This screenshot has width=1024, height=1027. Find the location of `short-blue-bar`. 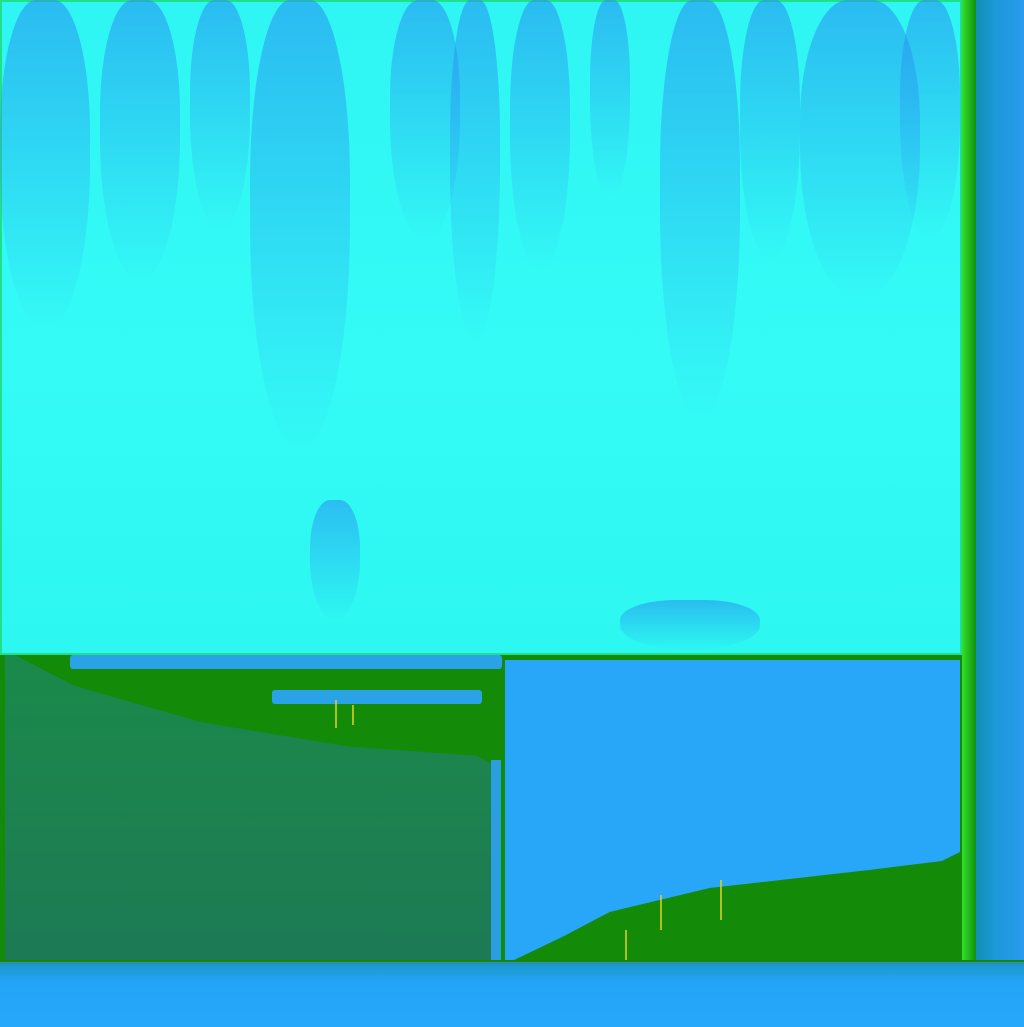

short-blue-bar is located at coordinates (377, 697).